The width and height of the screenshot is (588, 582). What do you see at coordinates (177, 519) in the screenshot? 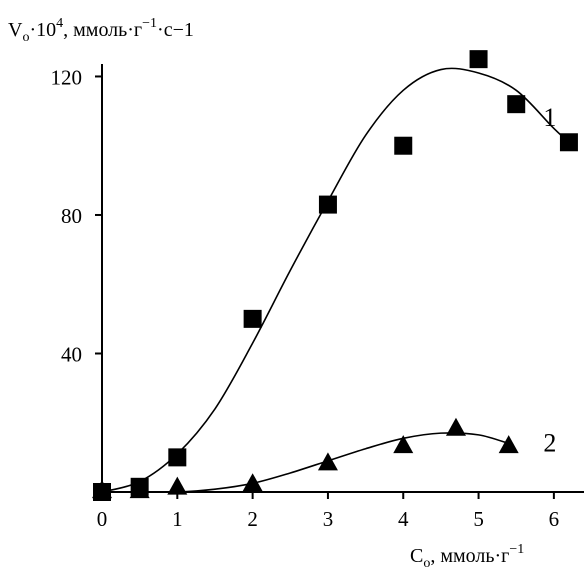
I see `x-tick-label: 1` at bounding box center [177, 519].